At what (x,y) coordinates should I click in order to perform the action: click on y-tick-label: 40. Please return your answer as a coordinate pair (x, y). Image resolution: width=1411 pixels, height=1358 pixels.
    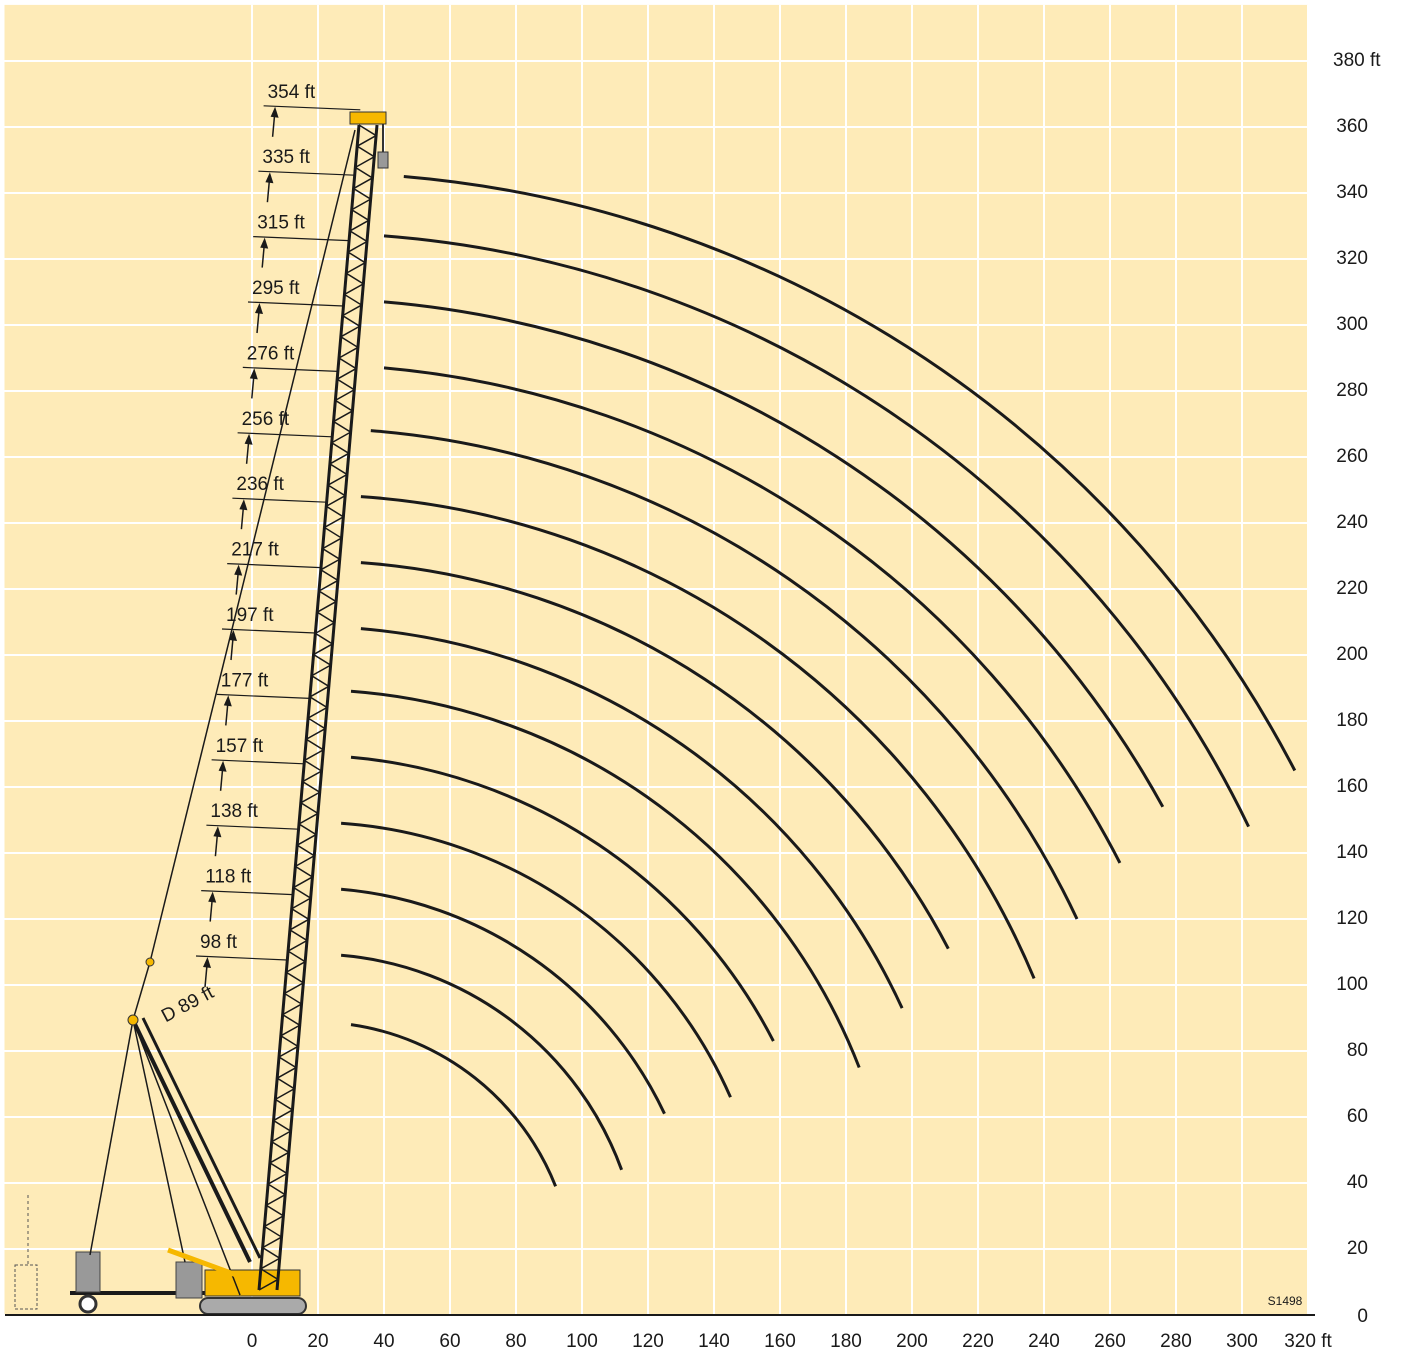
    Looking at the image, I should click on (1357, 1182).